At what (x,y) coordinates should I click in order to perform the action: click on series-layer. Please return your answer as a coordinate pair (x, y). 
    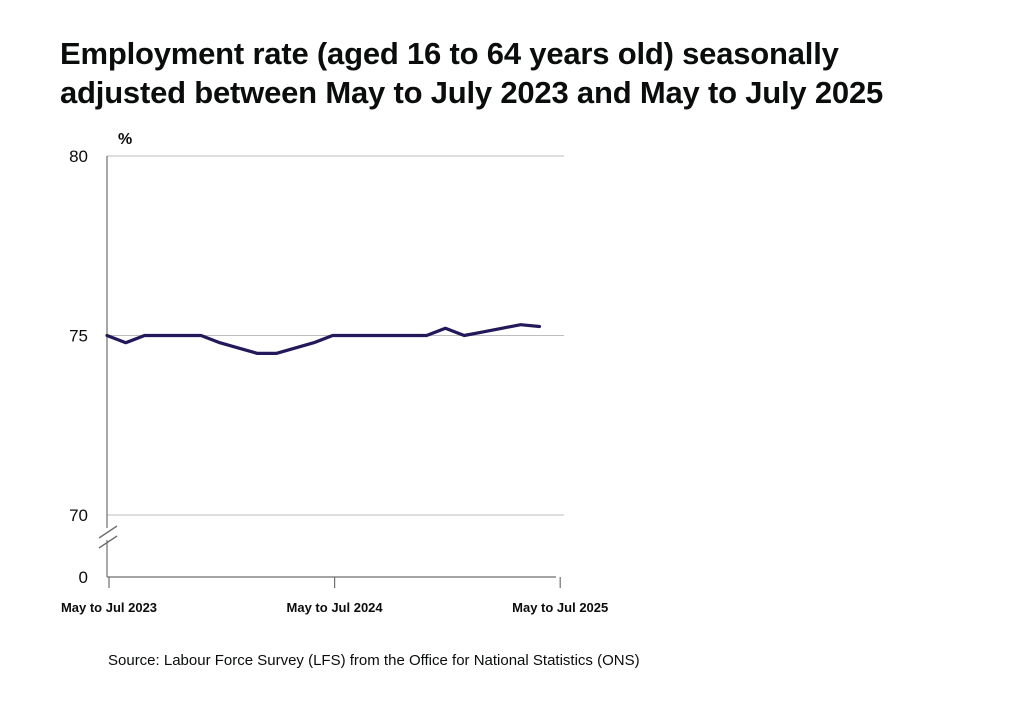
    Looking at the image, I should click on (323, 339).